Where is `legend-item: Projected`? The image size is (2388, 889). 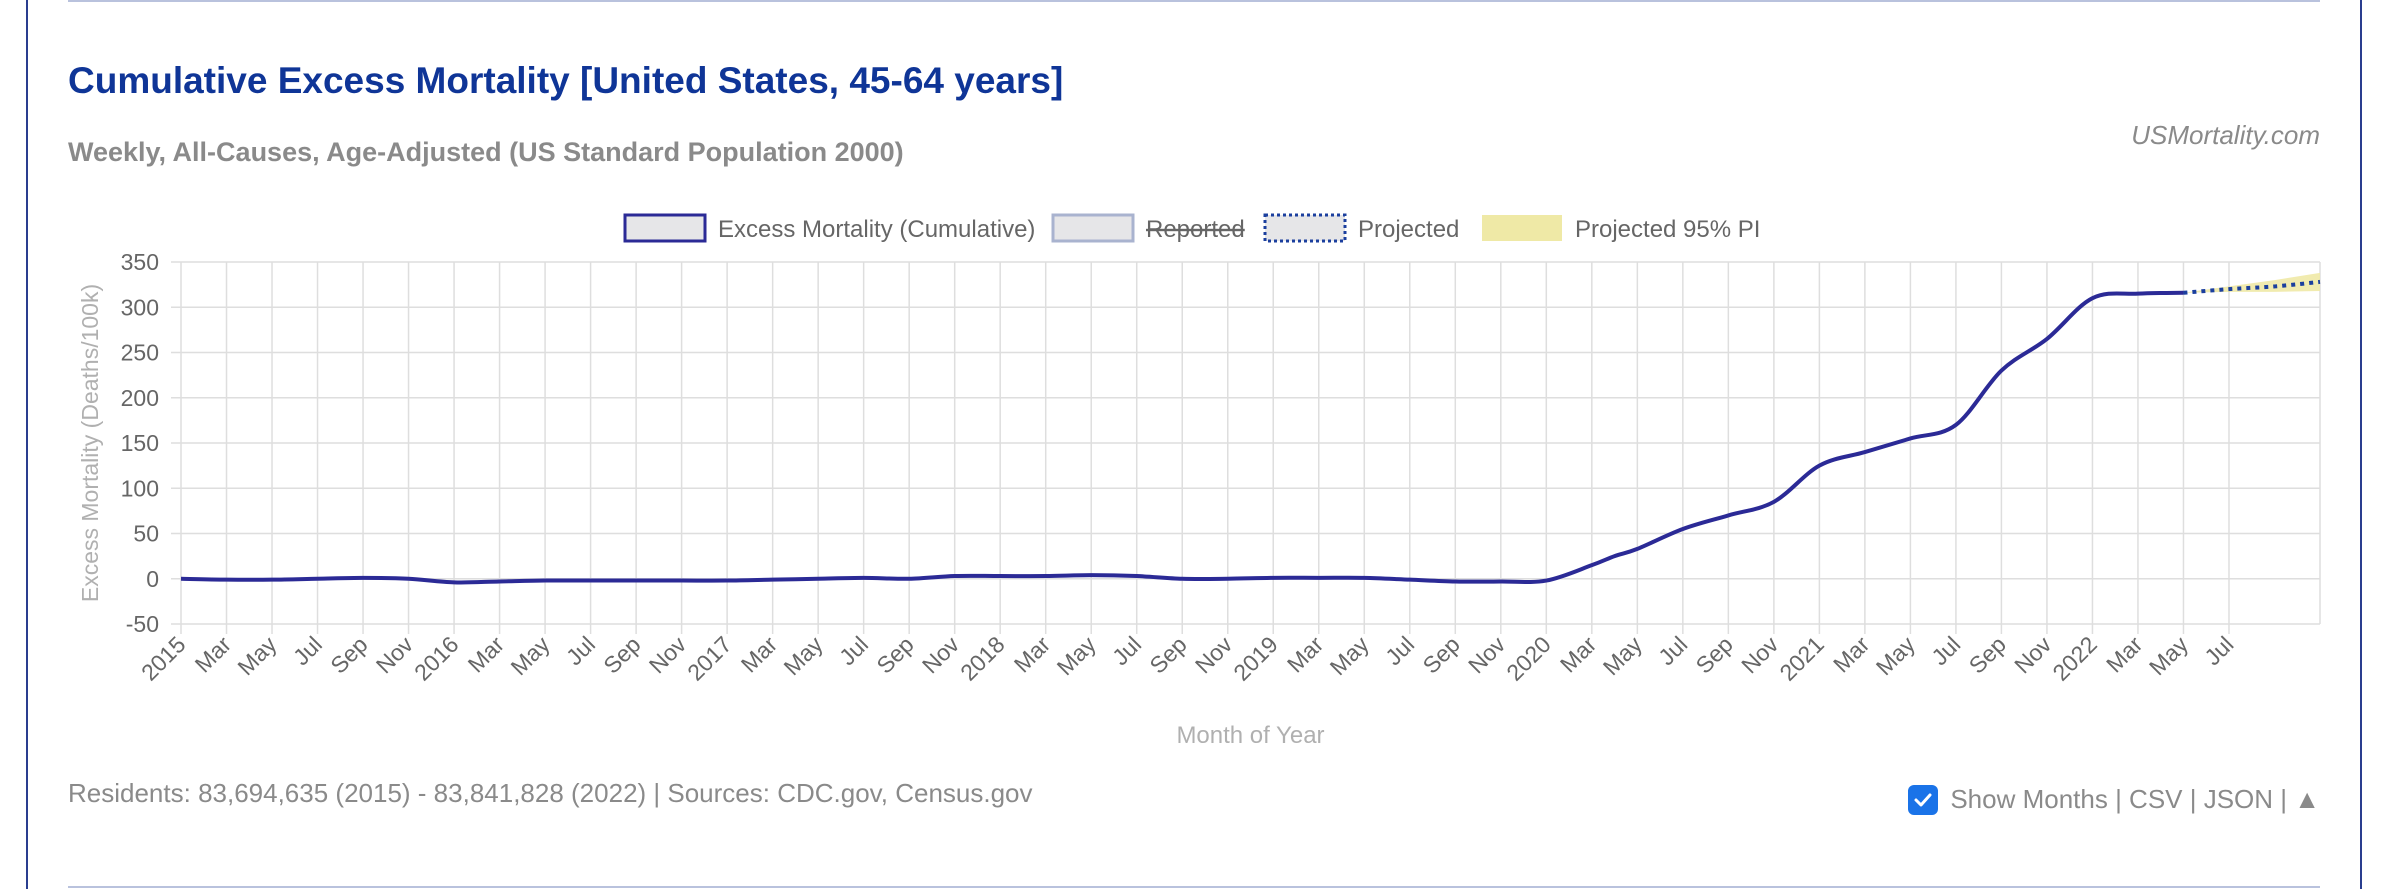 legend-item: Projected is located at coordinates (1361, 228).